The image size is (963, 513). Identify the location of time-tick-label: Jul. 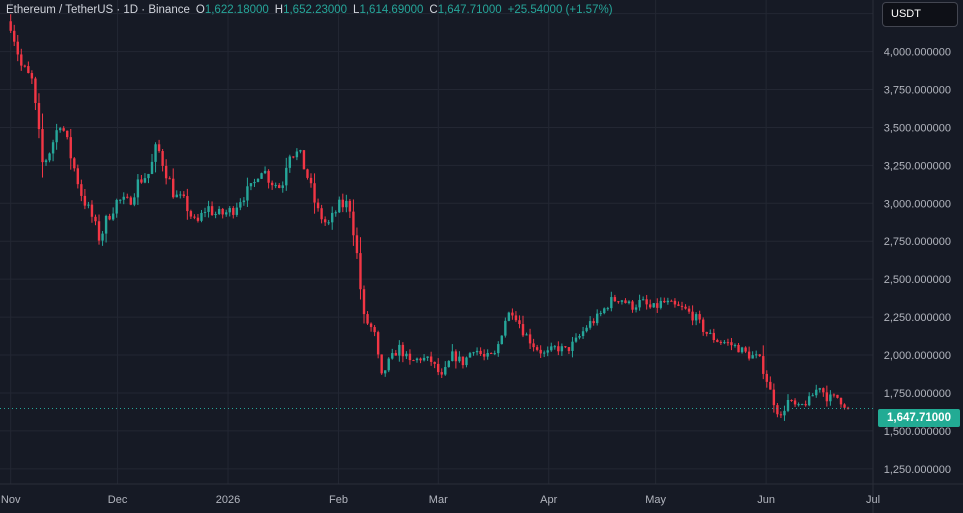
(873, 500).